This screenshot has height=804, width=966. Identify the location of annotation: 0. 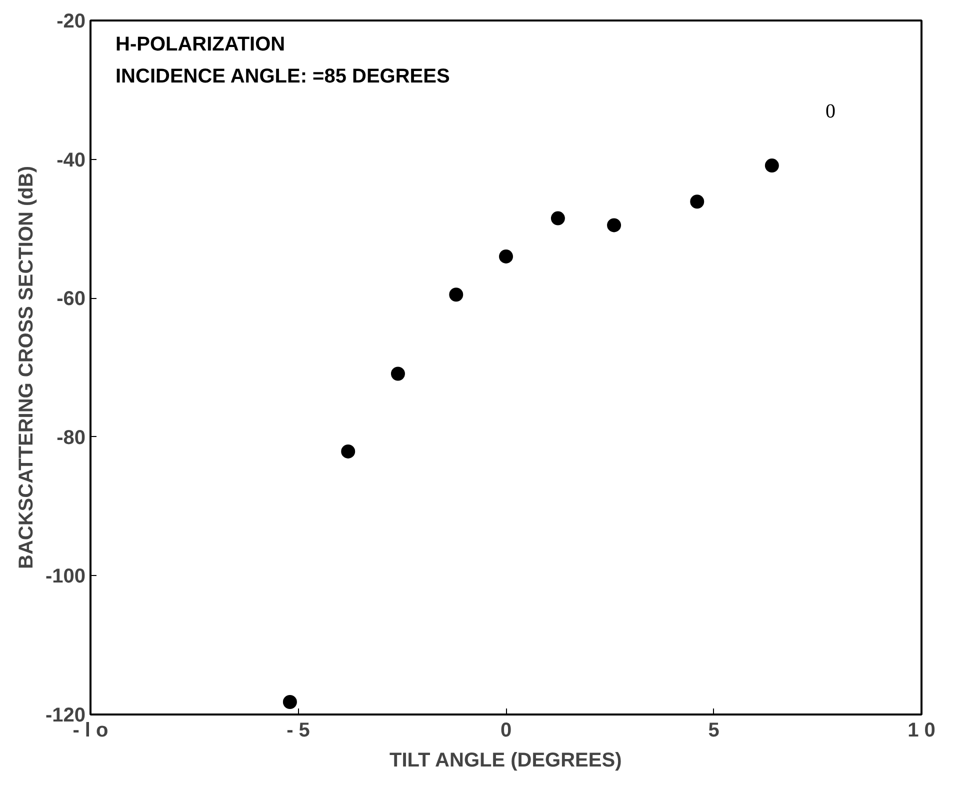
(831, 111).